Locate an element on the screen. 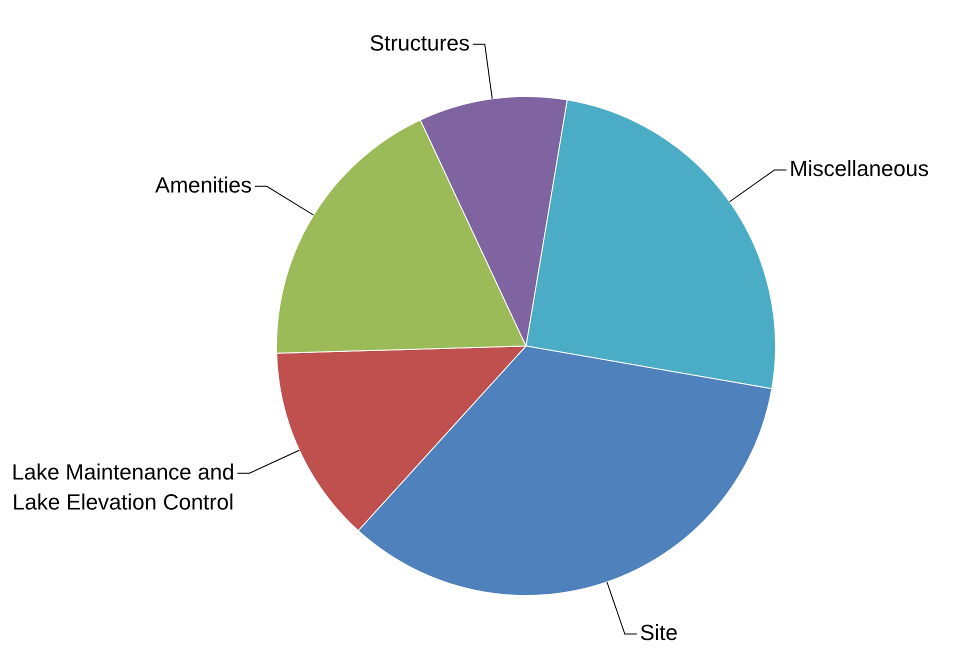  slice-label: Structures is located at coordinates (420, 43).